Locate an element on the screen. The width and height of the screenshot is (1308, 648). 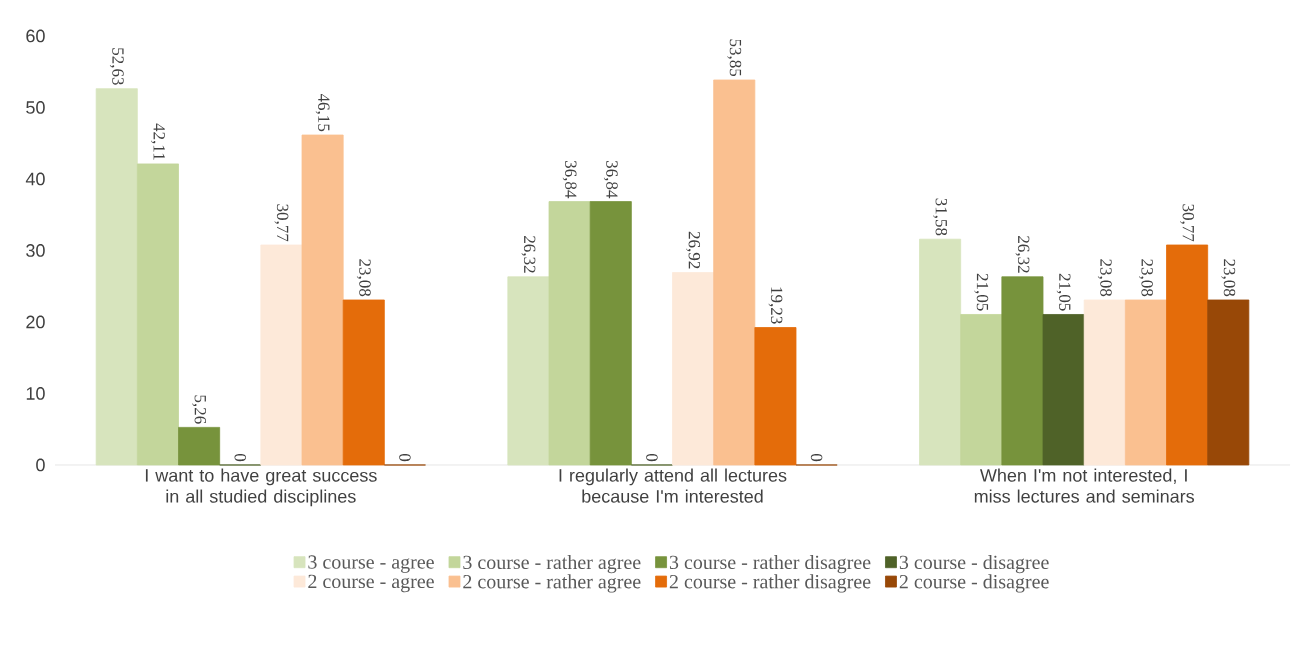
legend-label: 3 course - rather agree is located at coordinates (552, 564).